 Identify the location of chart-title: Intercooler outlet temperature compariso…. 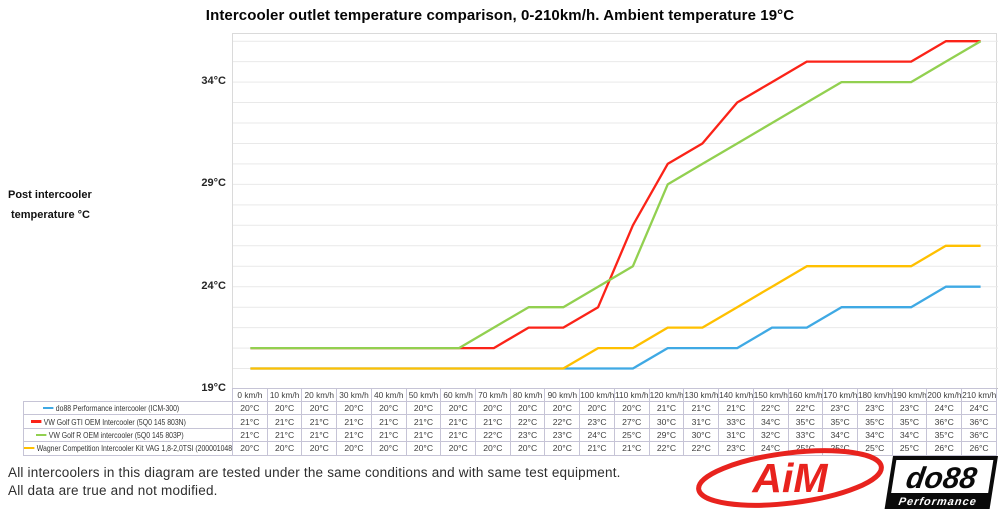
(500, 15).